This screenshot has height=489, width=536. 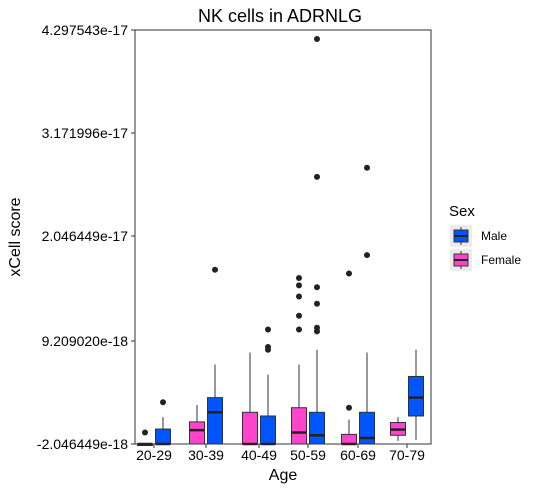 I want to click on legend-label-male: Male, so click(x=494, y=236).